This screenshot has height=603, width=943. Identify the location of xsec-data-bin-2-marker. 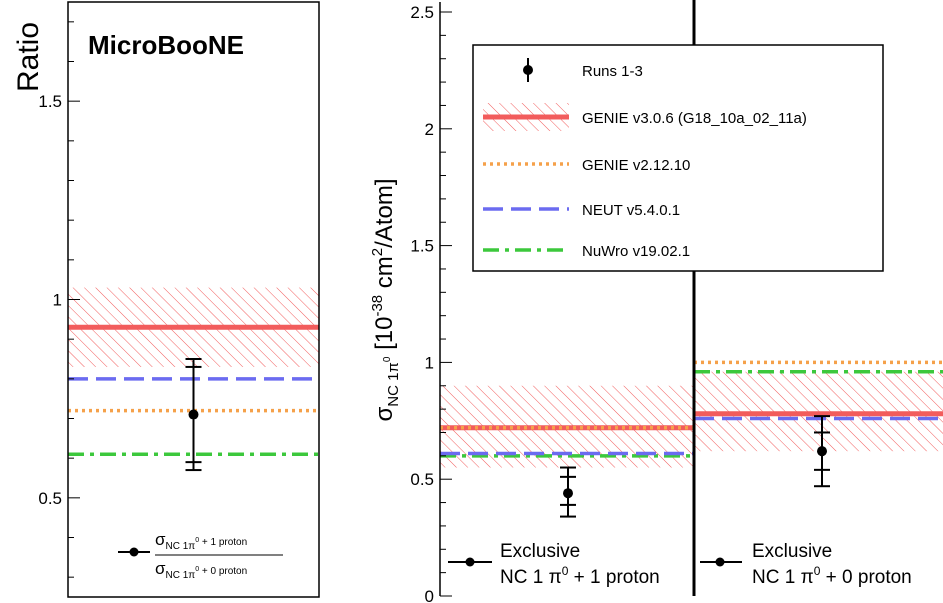
(822, 451).